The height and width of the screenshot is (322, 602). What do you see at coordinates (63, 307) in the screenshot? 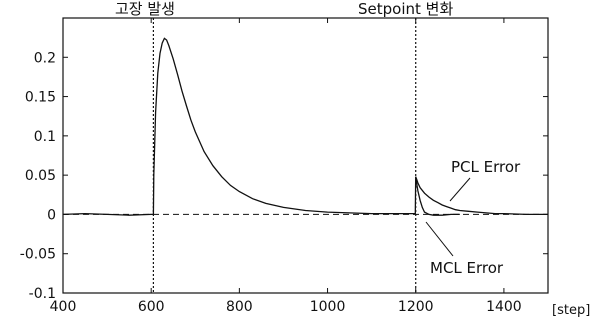
I see `x-tick-label: 400` at bounding box center [63, 307].